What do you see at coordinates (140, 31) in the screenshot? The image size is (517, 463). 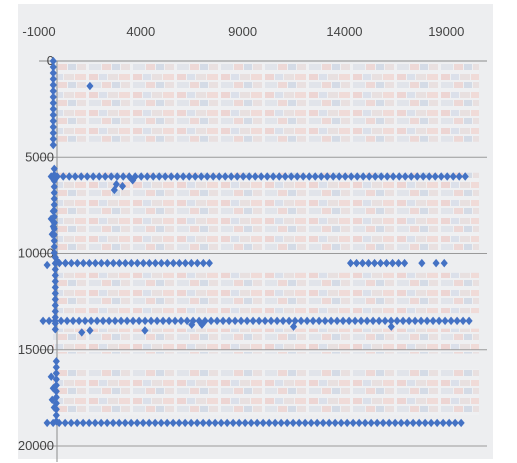 I see `x-tick-label: 4000` at bounding box center [140, 31].